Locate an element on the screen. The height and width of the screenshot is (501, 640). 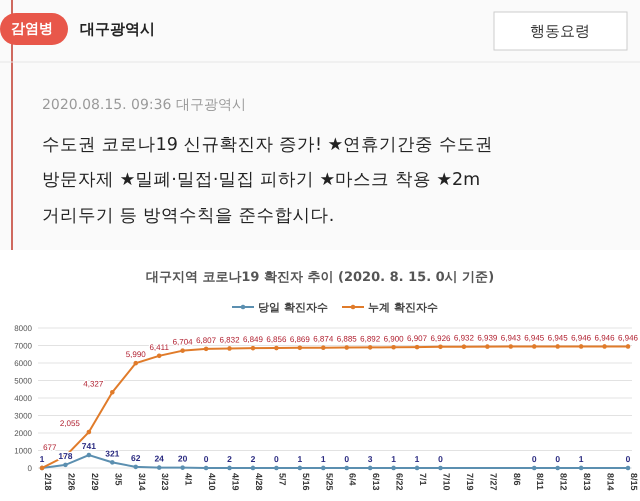
data-label: 4,327 is located at coordinates (93, 383).